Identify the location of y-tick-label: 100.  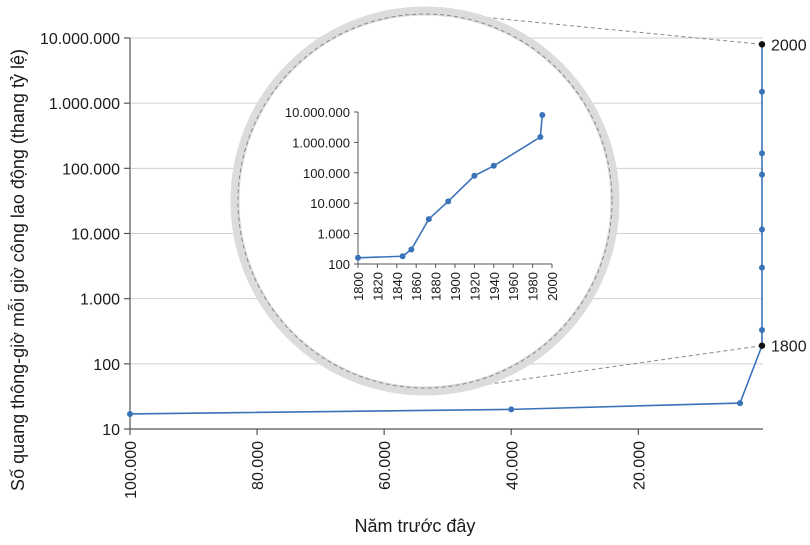
(106, 365).